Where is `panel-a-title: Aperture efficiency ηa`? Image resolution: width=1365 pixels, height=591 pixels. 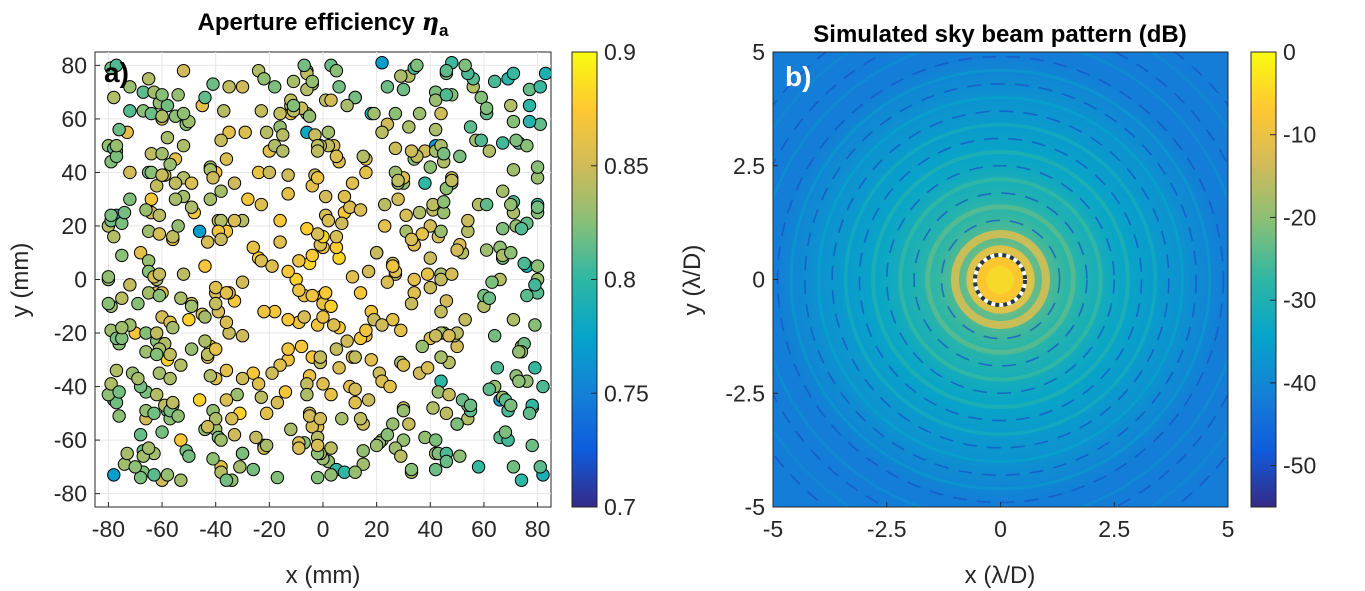 panel-a-title: Aperture efficiency ηa is located at coordinates (324, 23).